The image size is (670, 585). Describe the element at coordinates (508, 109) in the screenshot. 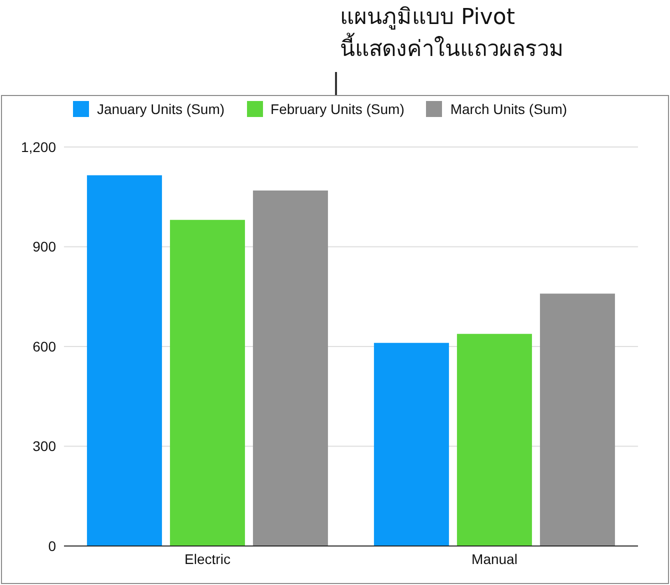

I see `legend-label: March Units (Sum)` at that location.